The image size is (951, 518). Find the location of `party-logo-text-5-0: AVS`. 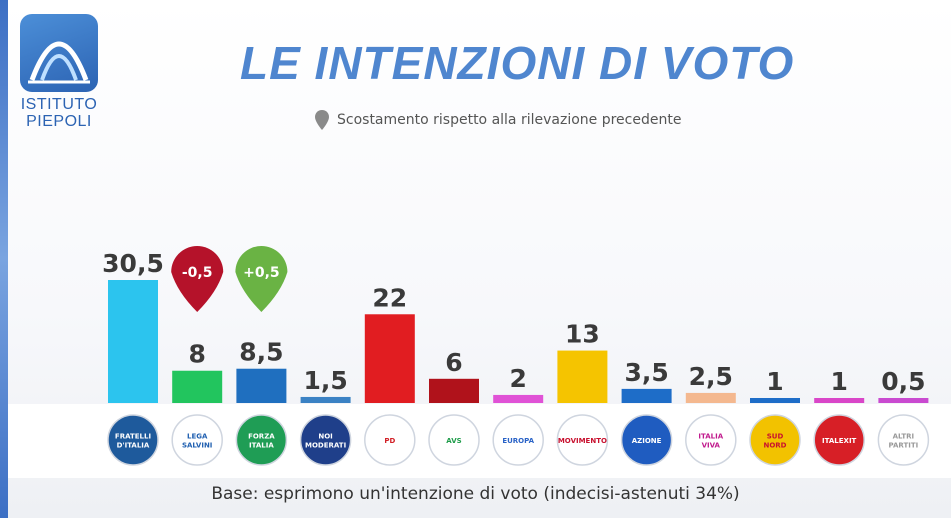

party-logo-text-5-0: AVS is located at coordinates (453, 441).